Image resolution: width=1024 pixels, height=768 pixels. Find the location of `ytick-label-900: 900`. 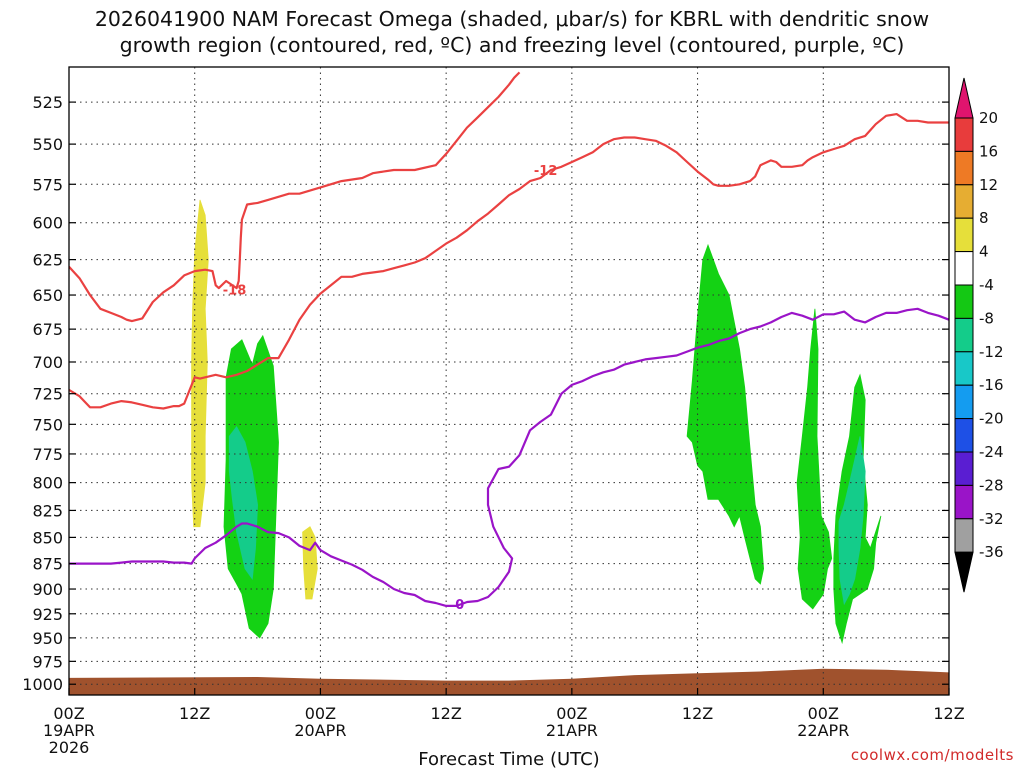

ytick-label-900: 900 is located at coordinates (47, 589).